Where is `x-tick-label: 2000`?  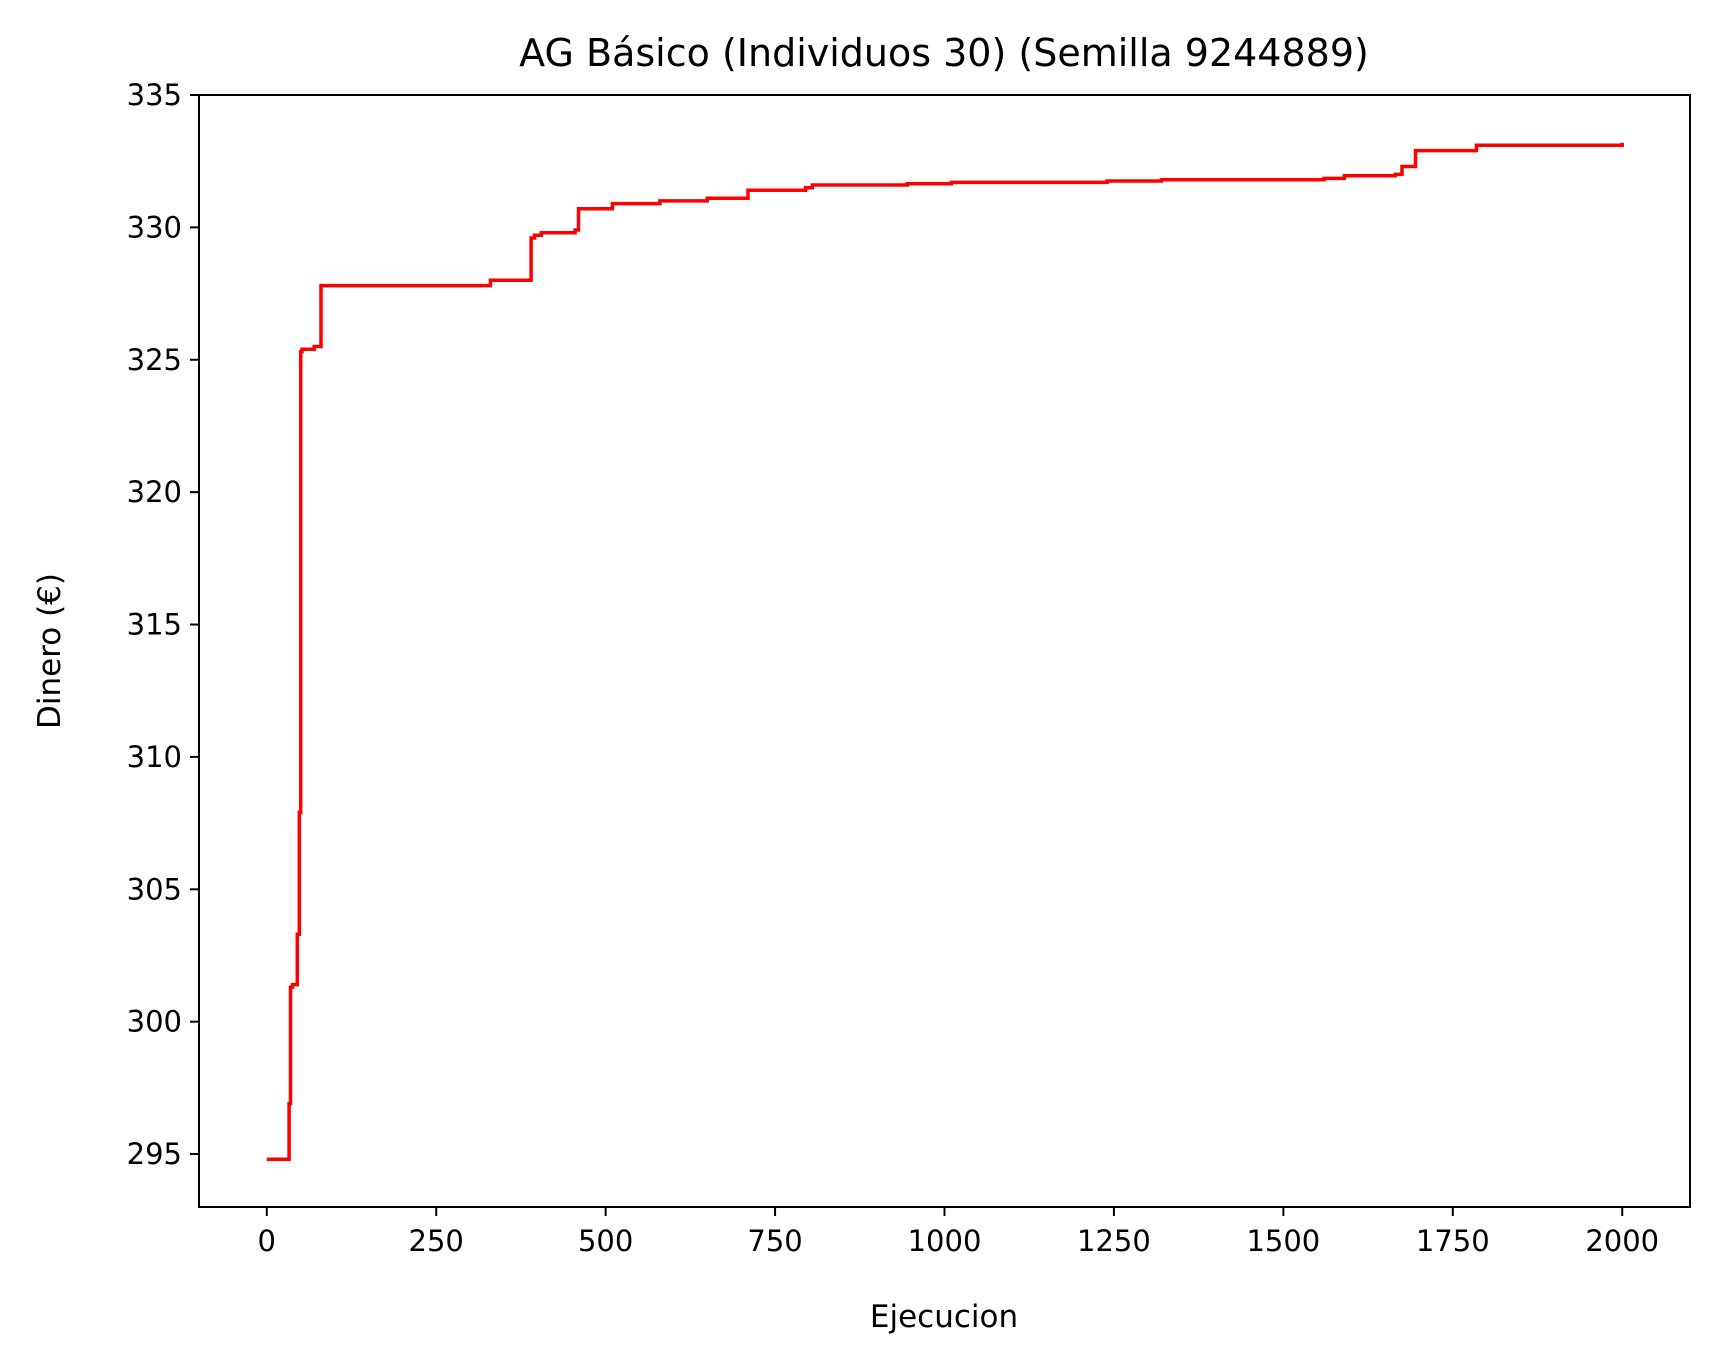 x-tick-label: 2000 is located at coordinates (1622, 1241).